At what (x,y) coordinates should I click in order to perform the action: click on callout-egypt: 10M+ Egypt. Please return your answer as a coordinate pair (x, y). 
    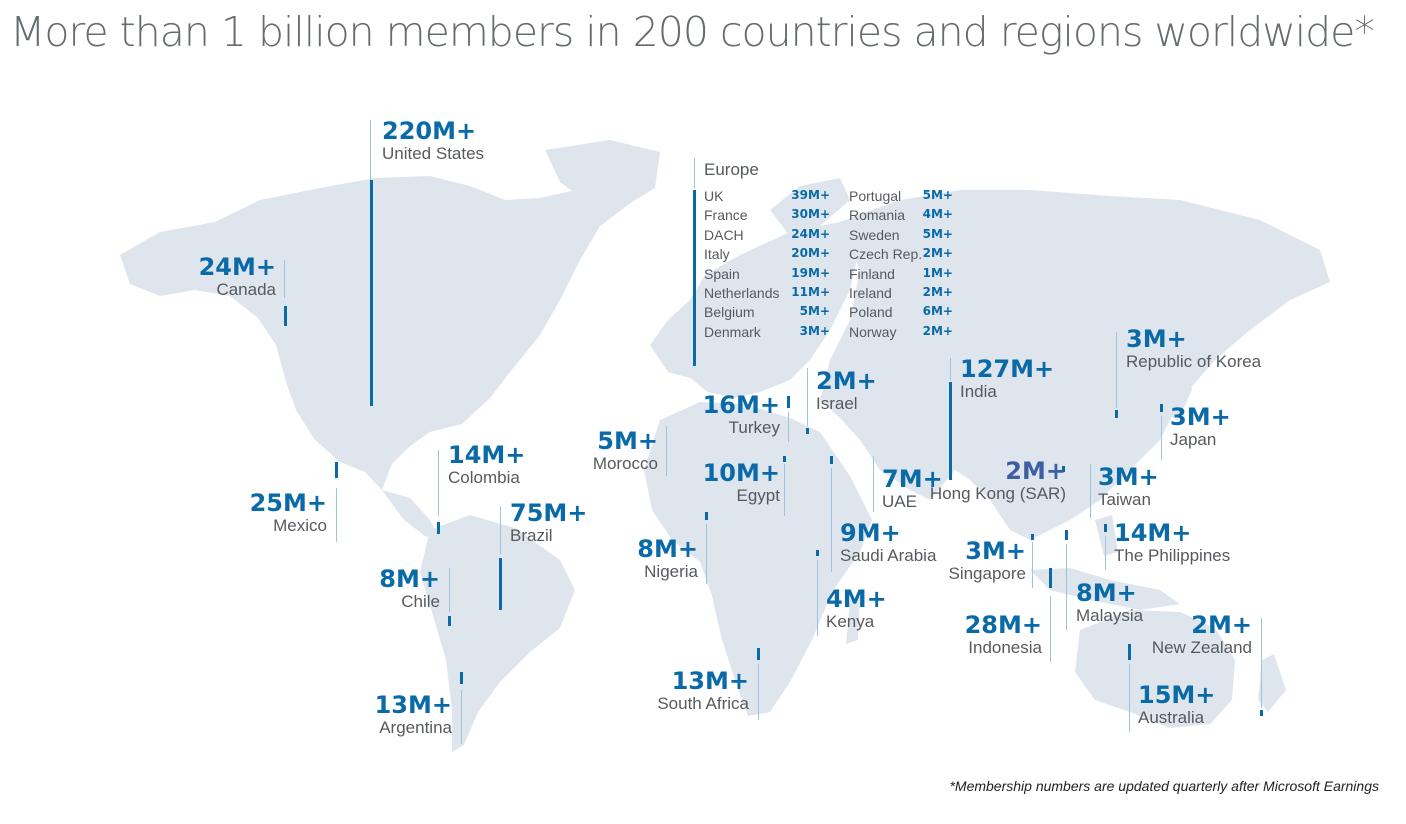
    Looking at the image, I should click on (741, 483).